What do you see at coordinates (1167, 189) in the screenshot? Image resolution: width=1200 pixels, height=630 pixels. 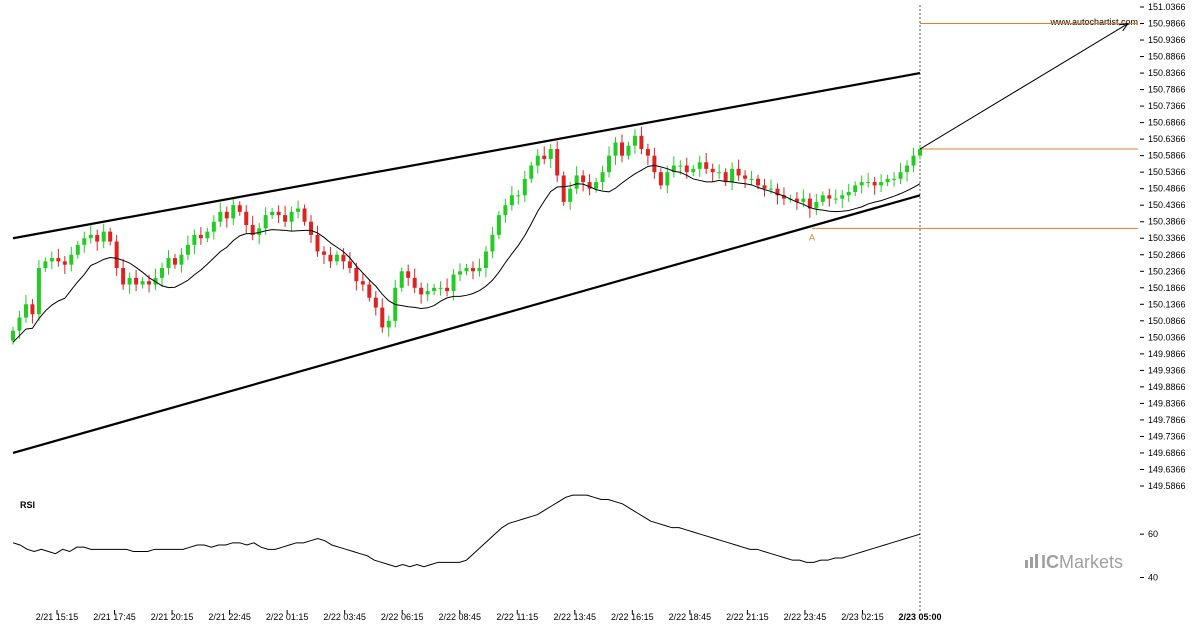 I see `price-tick-label: 150.4866` at bounding box center [1167, 189].